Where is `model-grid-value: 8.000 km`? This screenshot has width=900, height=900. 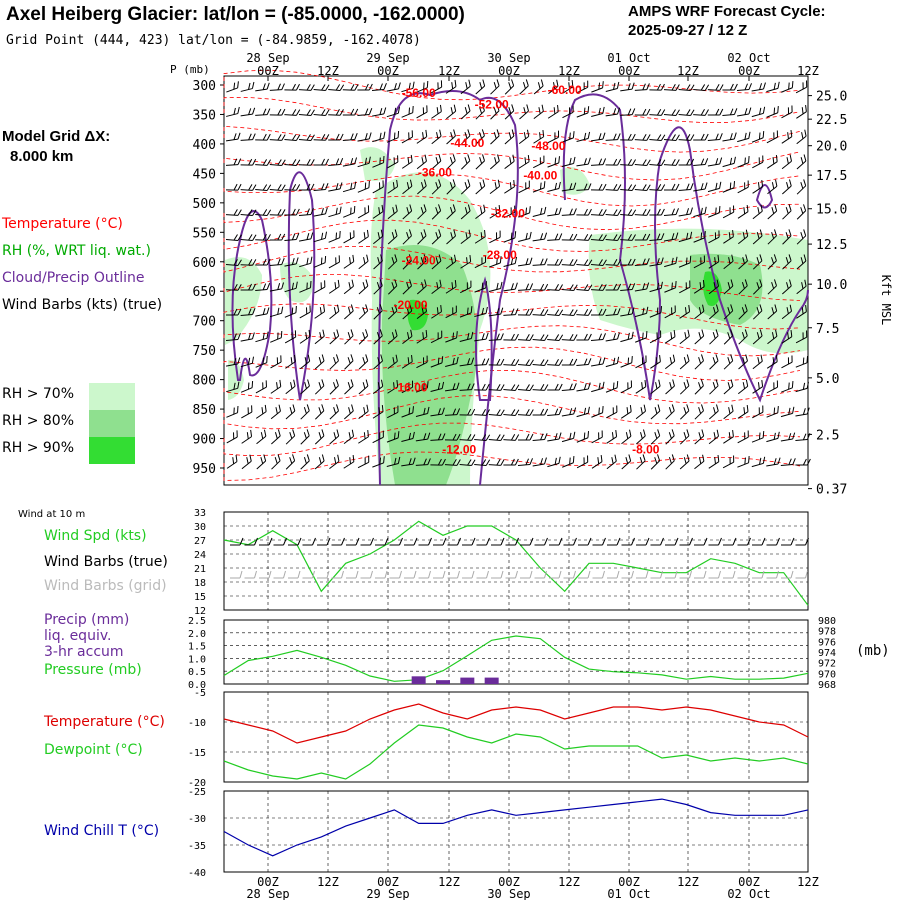
model-grid-value: 8.000 km is located at coordinates (42, 156).